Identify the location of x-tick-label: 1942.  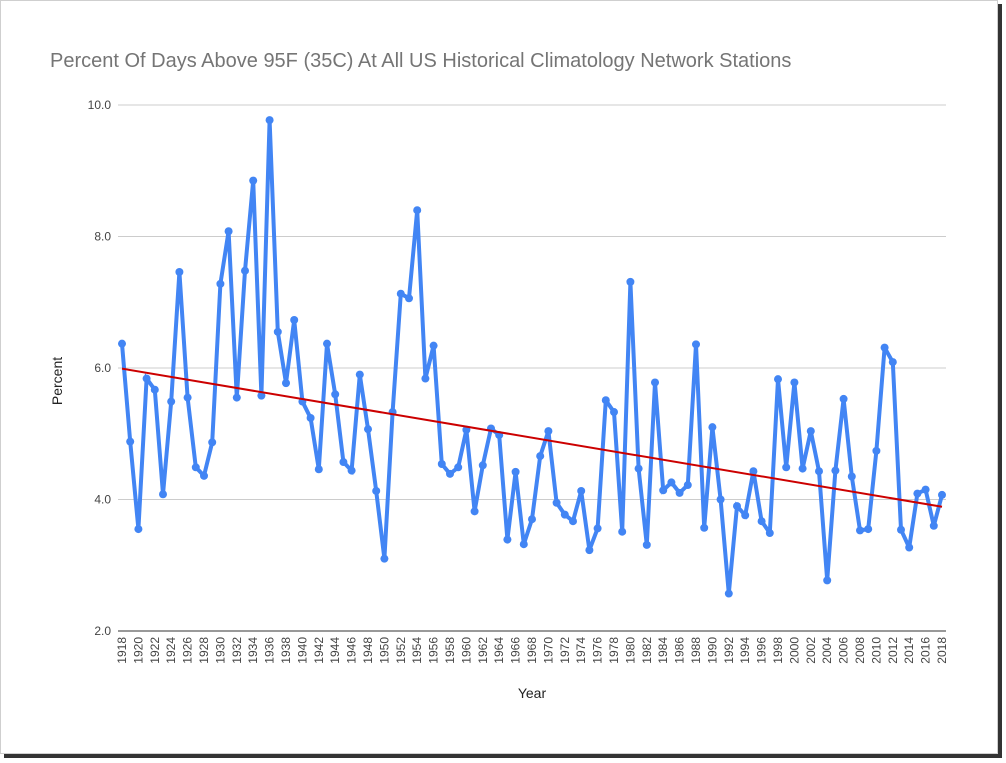
(319, 650).